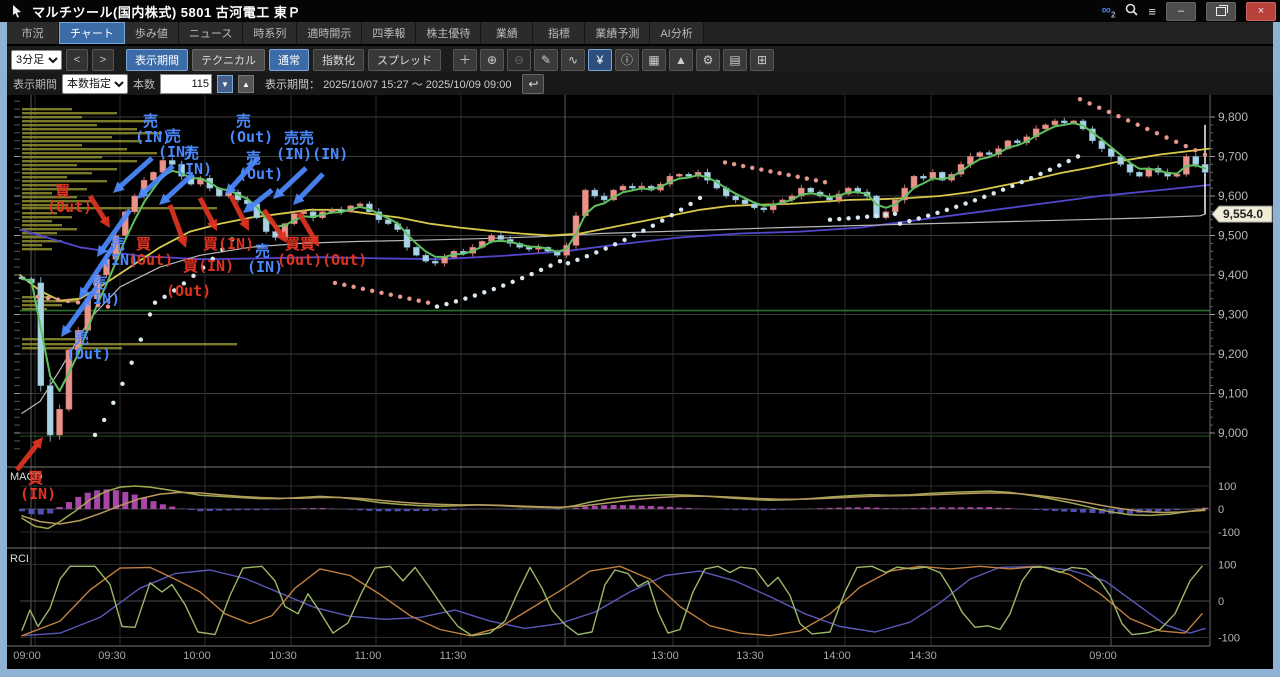 This screenshot has width=1280, height=677. I want to click on info-icon: ⓘ, so click(627, 59).